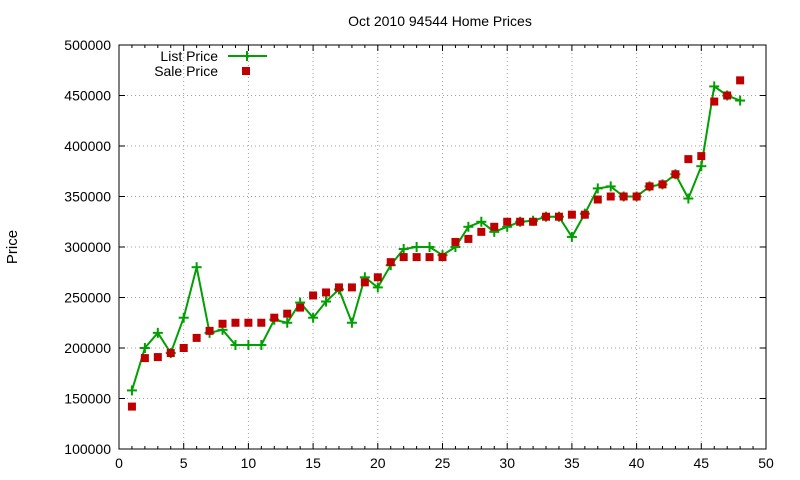  What do you see at coordinates (378, 463) in the screenshot?
I see `x-tick-label: 20` at bounding box center [378, 463].